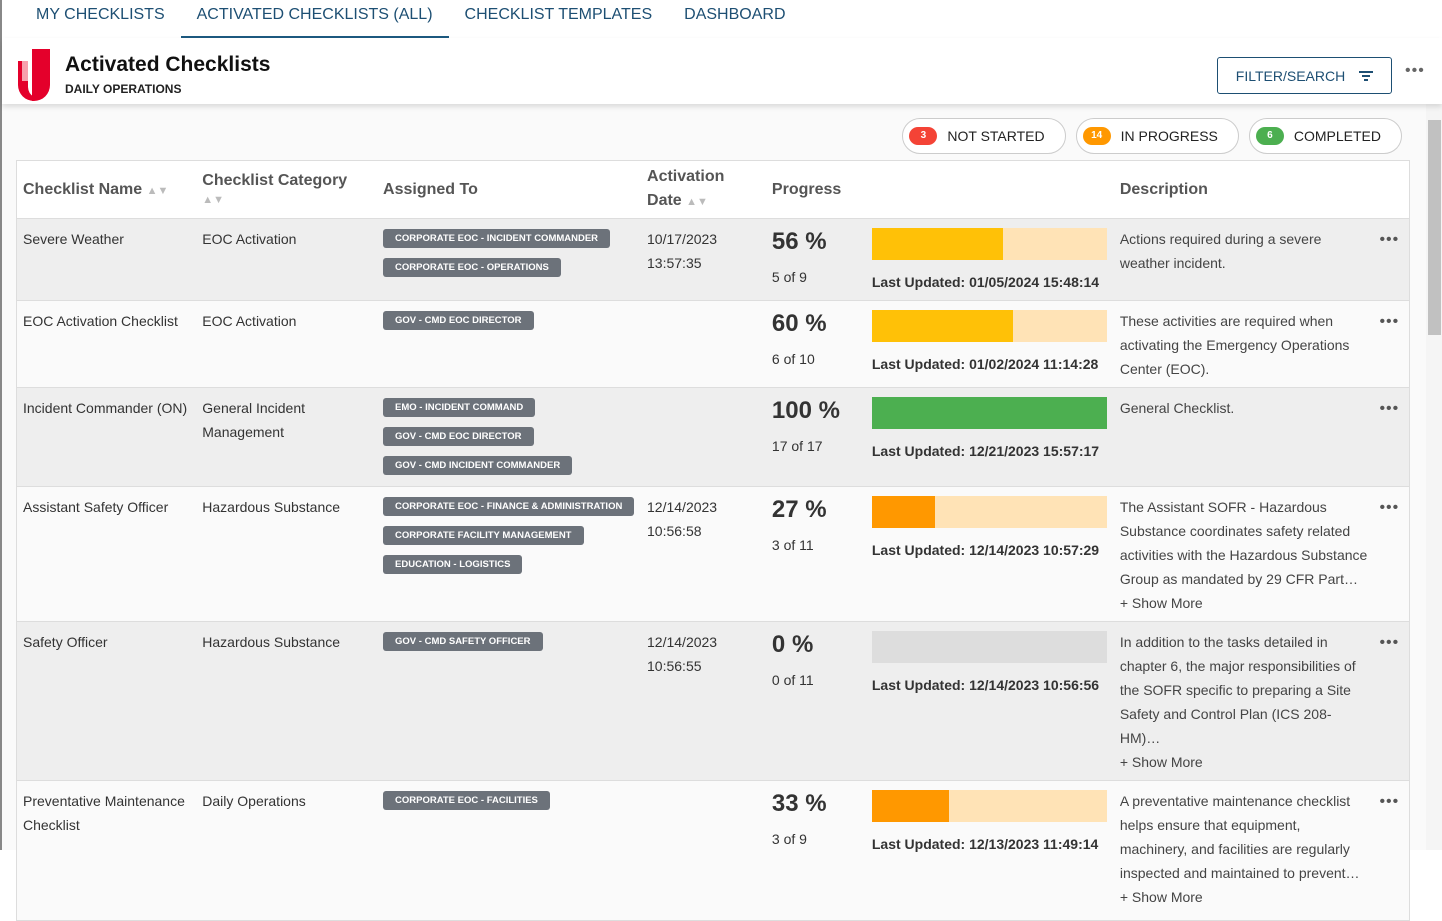  Describe the element at coordinates (815, 701) in the screenshot. I see `progress-summary: 0 % 0 of 11` at that location.